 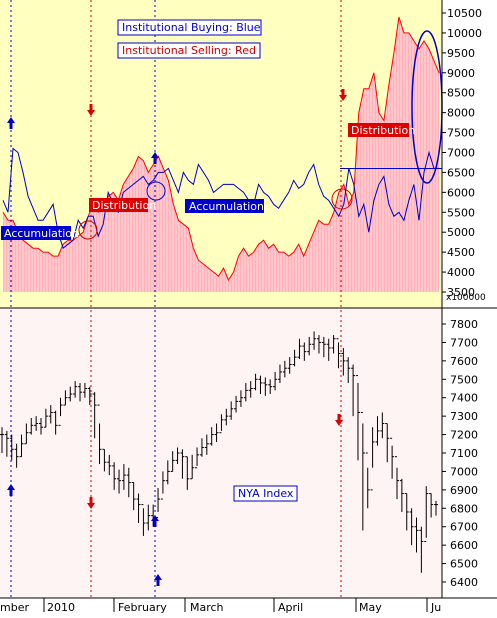 I want to click on y-tick-label: 7800, so click(x=464, y=324).